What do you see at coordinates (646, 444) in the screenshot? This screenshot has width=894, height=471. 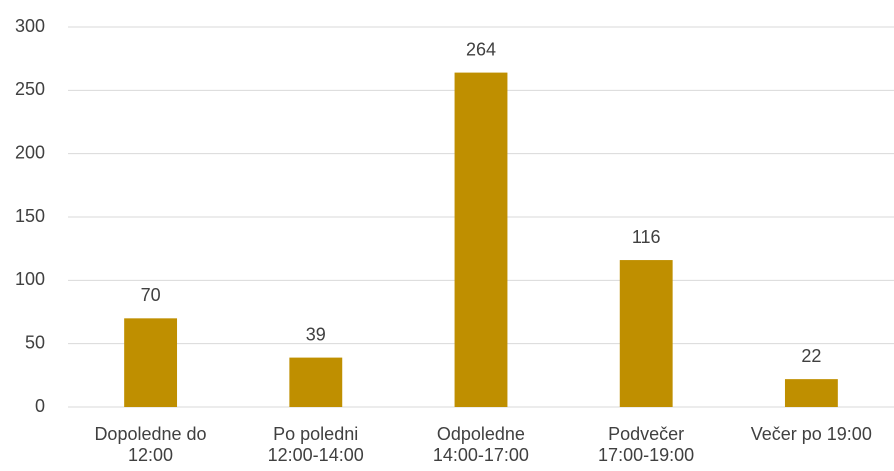 I see `x-tick-label: Podvečer 17:00-19:00` at bounding box center [646, 444].